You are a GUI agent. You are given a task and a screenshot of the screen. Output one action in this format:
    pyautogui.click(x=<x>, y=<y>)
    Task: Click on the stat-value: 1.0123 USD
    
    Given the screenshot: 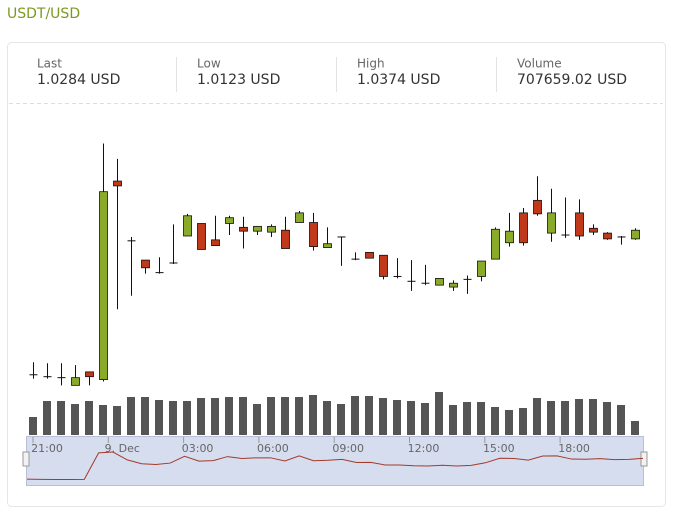 What is the action you would take?
    pyautogui.click(x=238, y=80)
    